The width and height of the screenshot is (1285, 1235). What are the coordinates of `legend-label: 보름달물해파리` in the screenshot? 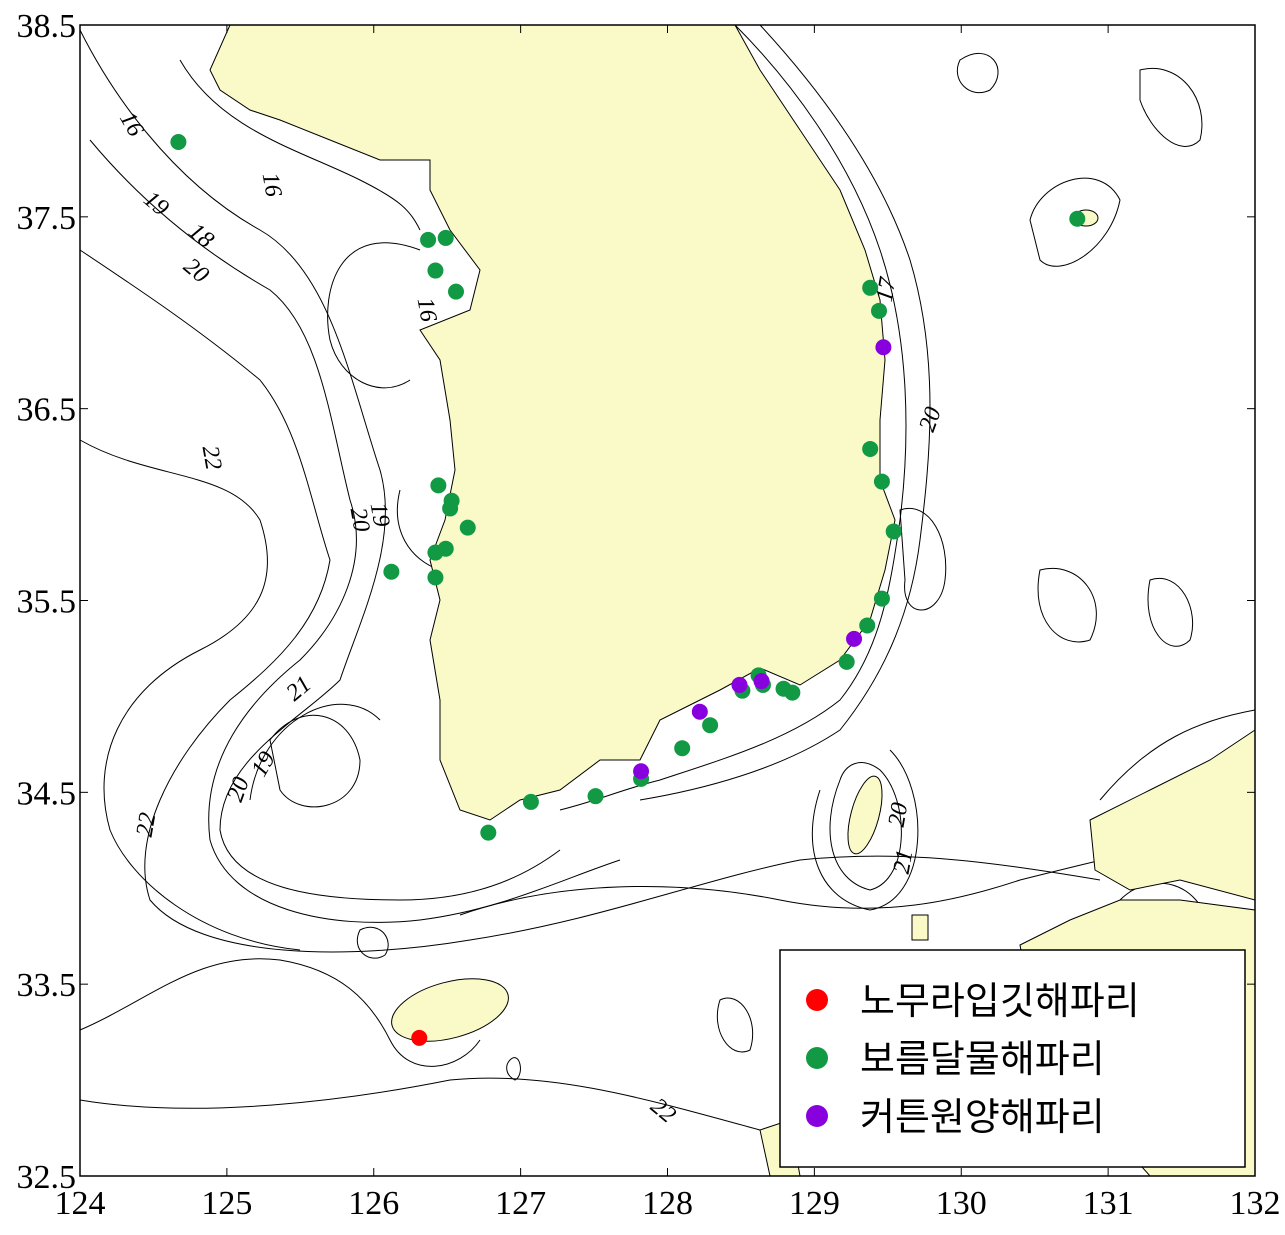 It's located at (982, 1059).